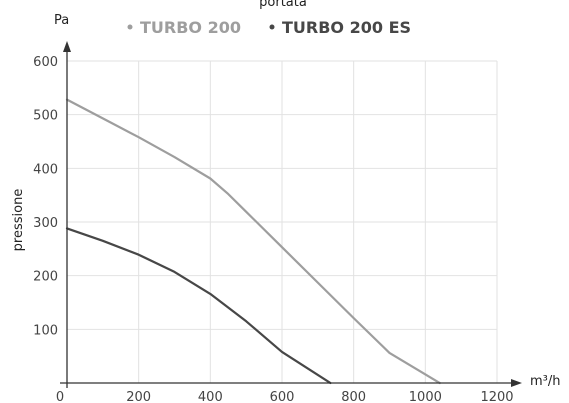 This screenshot has height=403, width=569. What do you see at coordinates (353, 396) in the screenshot?
I see `x-tick-label-4: 800` at bounding box center [353, 396].